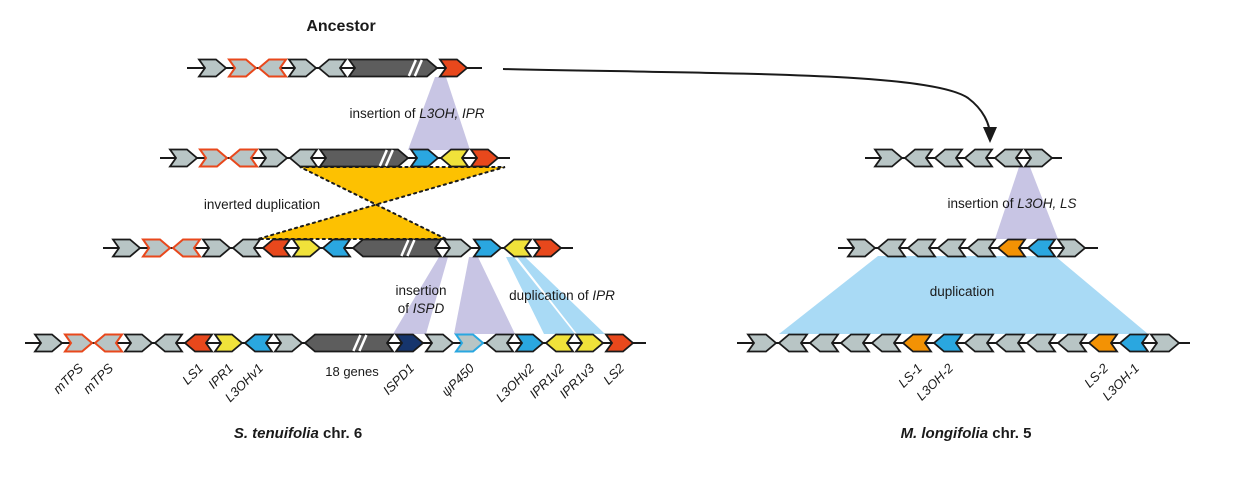 Image resolution: width=1253 pixels, height=486 pixels. Describe the element at coordinates (962, 291) in the screenshot. I see `annotation-duplication: duplication` at that location.